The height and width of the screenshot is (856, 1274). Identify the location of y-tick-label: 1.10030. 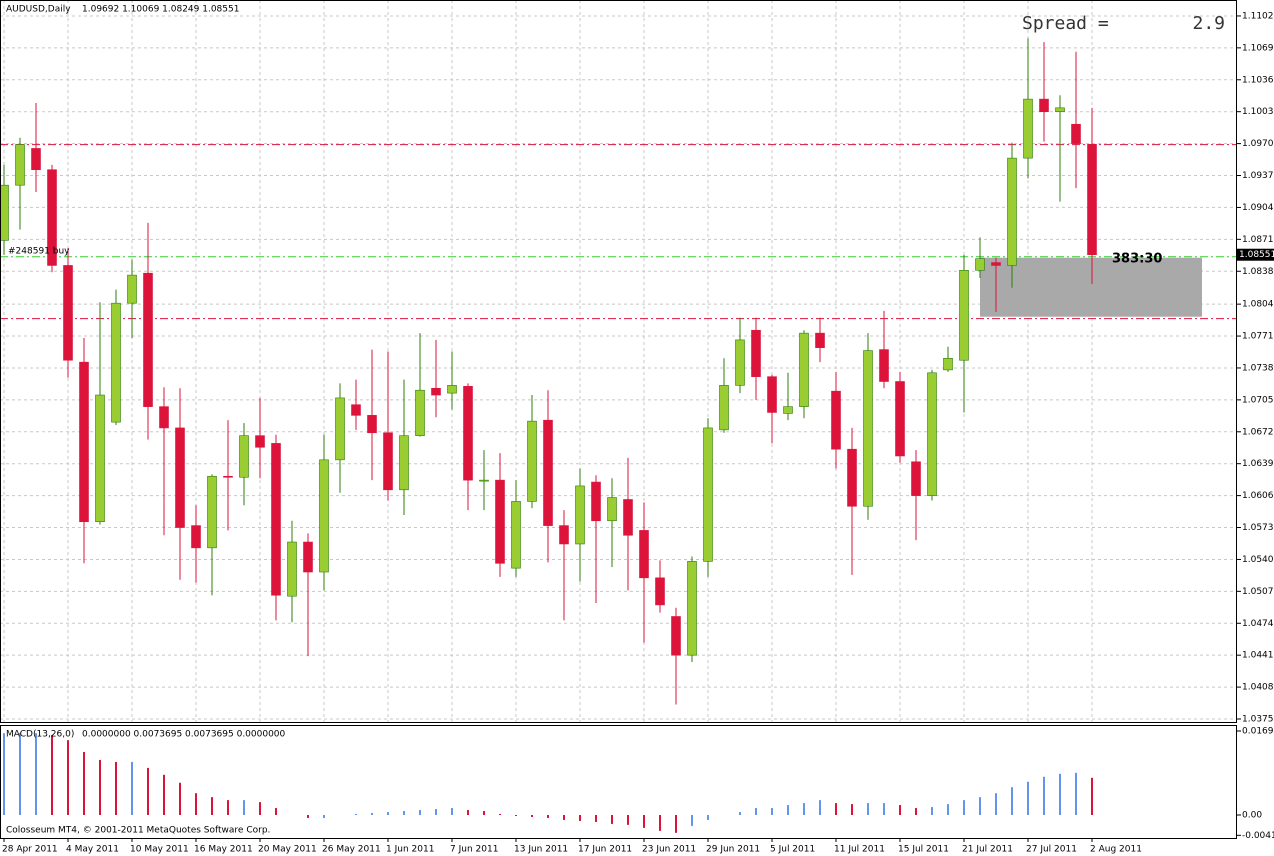
(1258, 112).